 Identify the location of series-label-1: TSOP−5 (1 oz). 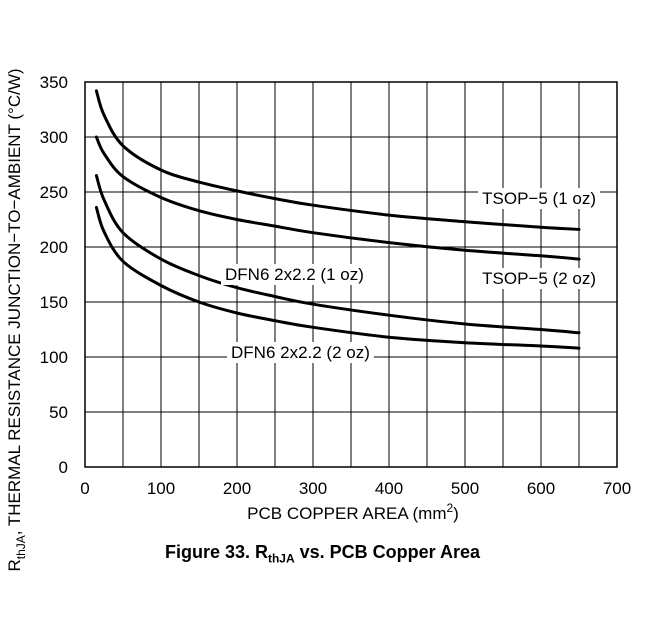
(539, 198).